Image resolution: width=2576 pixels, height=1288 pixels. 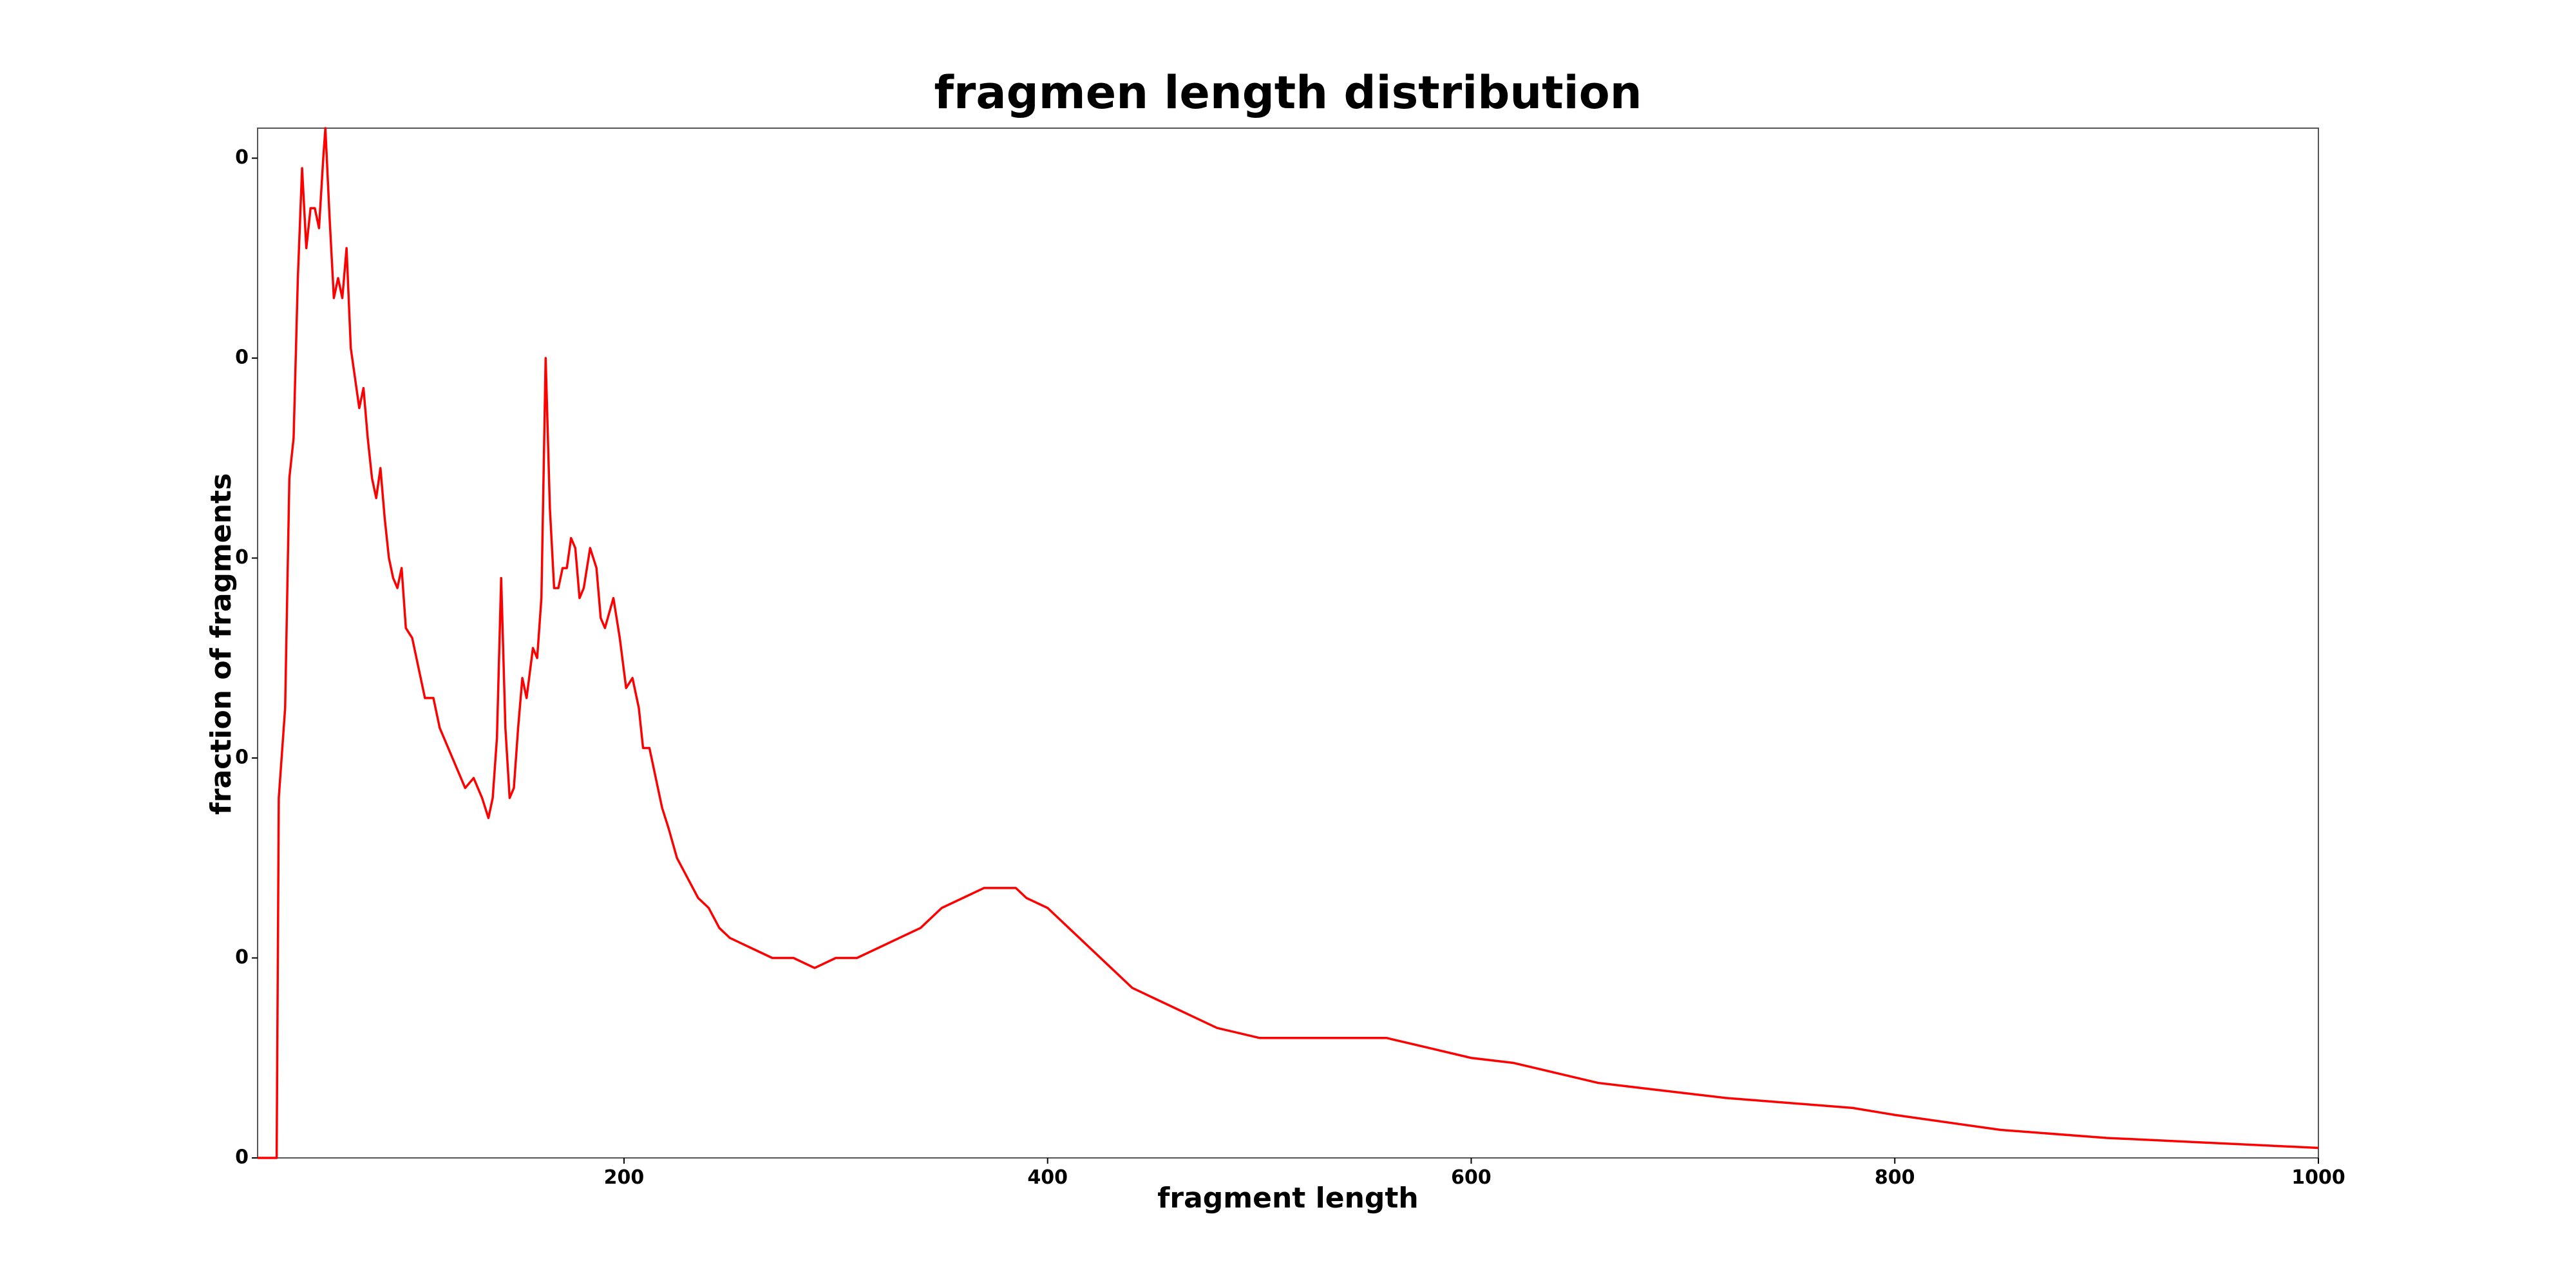 What do you see at coordinates (1047, 1177) in the screenshot?
I see `x-tick-label: 400` at bounding box center [1047, 1177].